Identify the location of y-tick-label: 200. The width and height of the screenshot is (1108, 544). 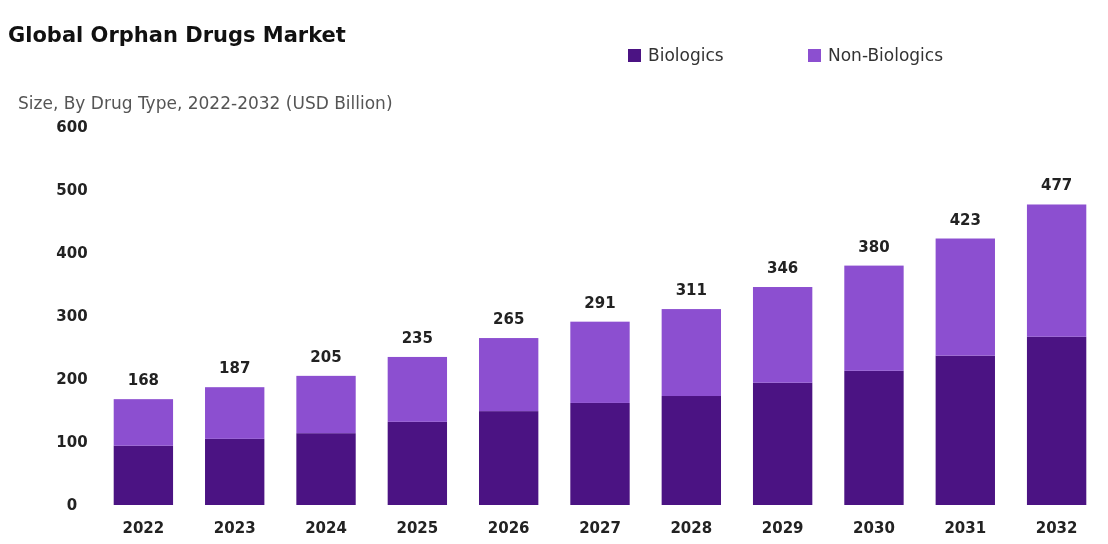
(72, 379).